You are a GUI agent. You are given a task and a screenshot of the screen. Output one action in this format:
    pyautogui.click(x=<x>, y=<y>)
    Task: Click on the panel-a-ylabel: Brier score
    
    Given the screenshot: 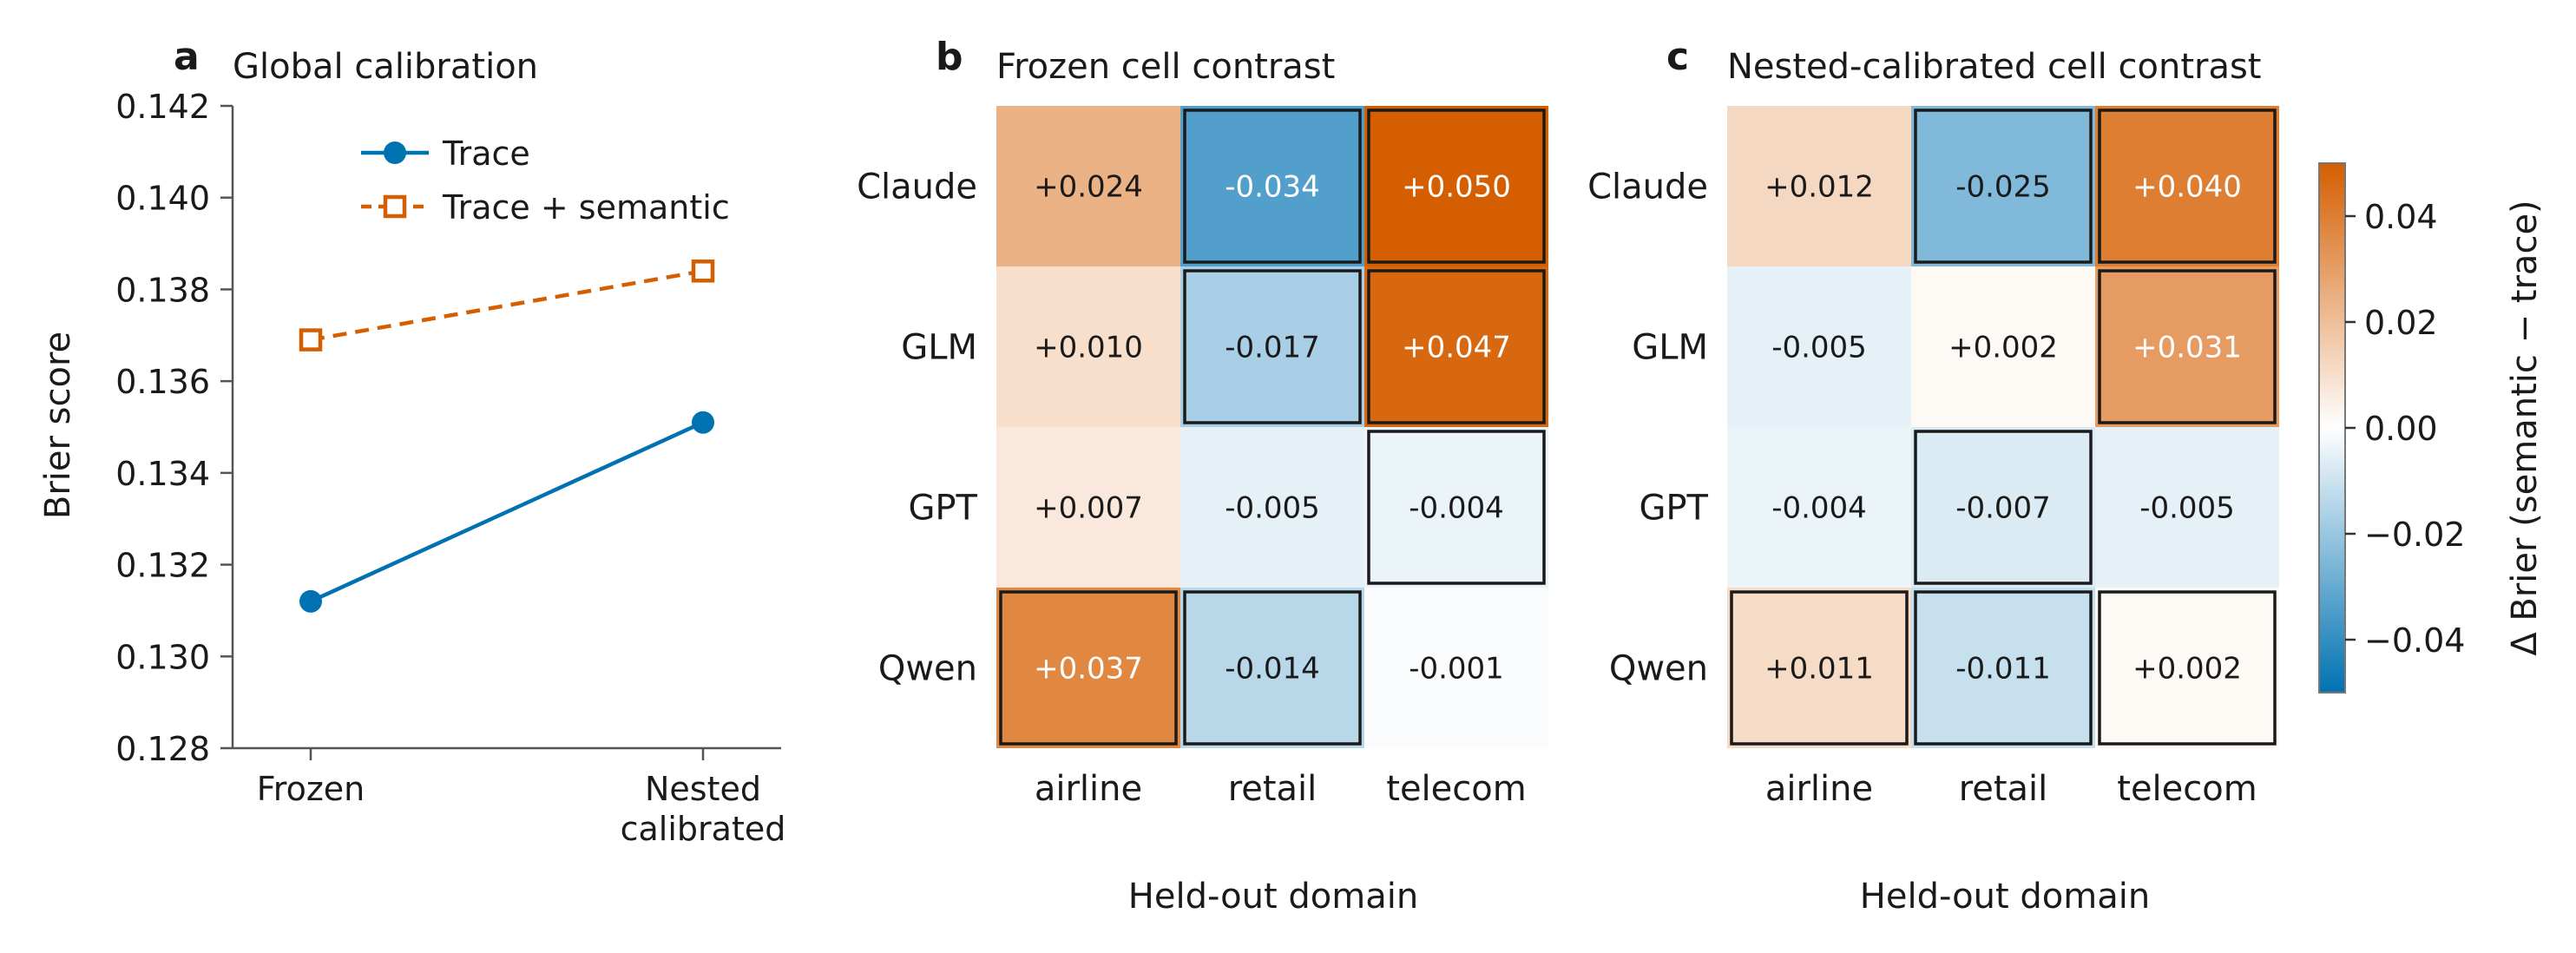 What is the action you would take?
    pyautogui.click(x=58, y=426)
    